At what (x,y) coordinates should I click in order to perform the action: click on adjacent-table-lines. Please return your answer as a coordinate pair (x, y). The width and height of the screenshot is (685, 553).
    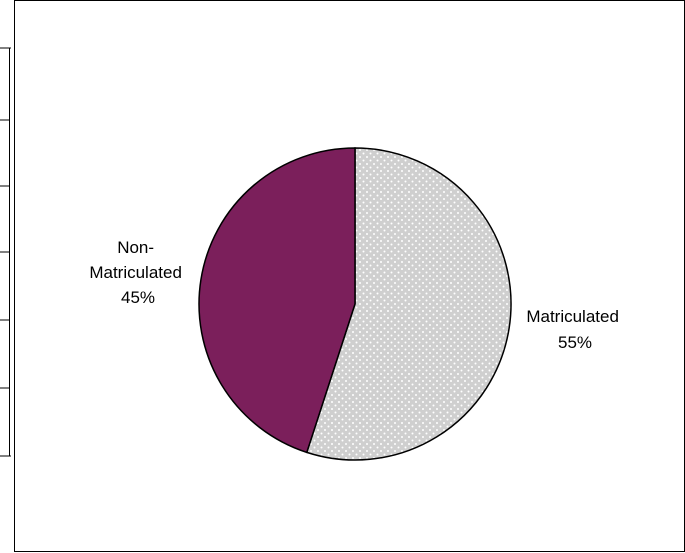
    Looking at the image, I should click on (5, 252).